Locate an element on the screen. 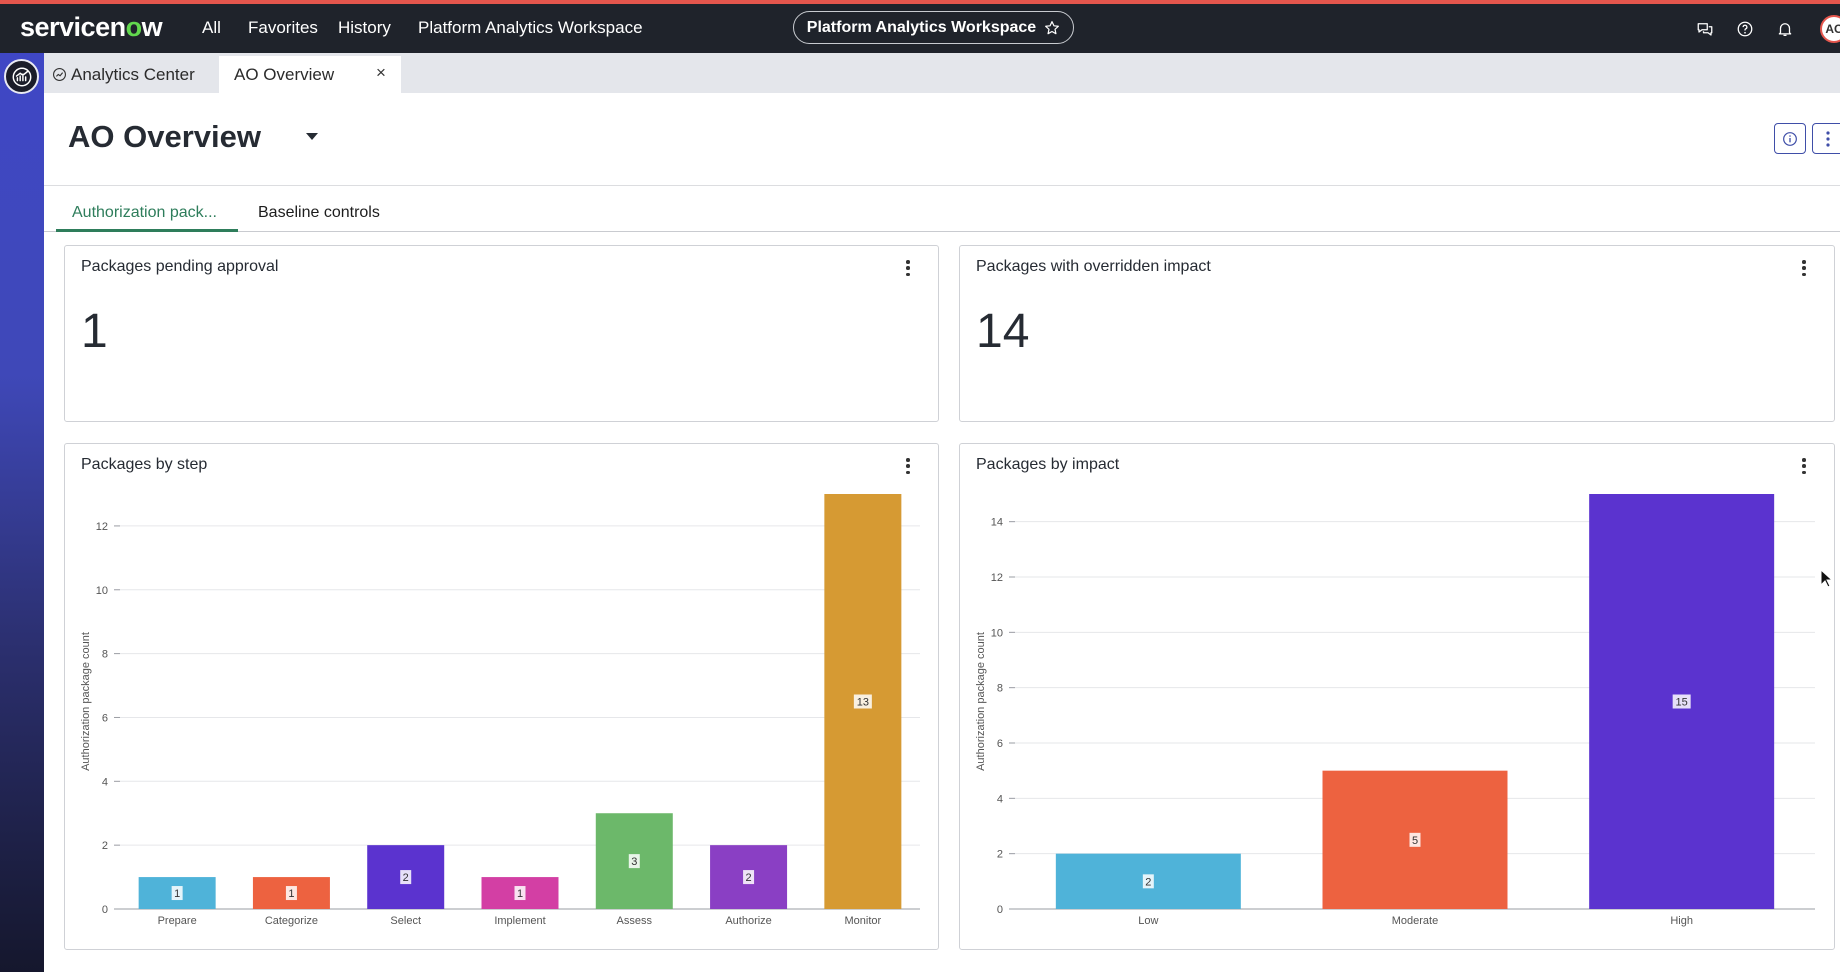 This screenshot has height=972, width=1840. data-label: 15 is located at coordinates (1682, 703).